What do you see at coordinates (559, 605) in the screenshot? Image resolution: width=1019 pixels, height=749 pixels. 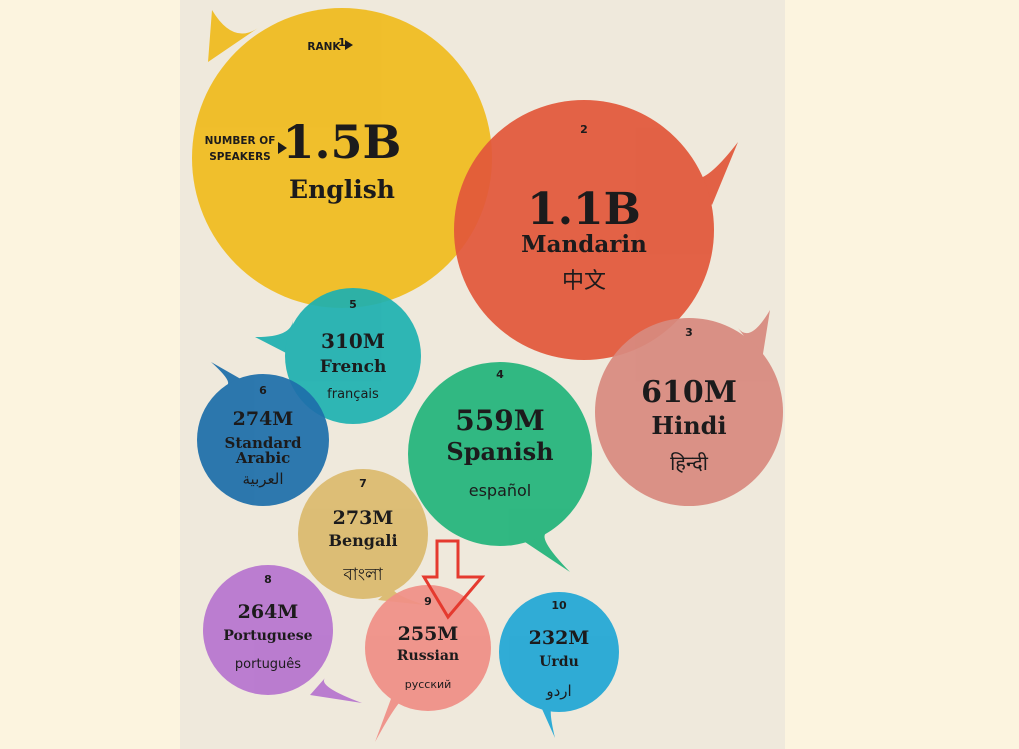 I see `rank-label: 10` at bounding box center [559, 605].